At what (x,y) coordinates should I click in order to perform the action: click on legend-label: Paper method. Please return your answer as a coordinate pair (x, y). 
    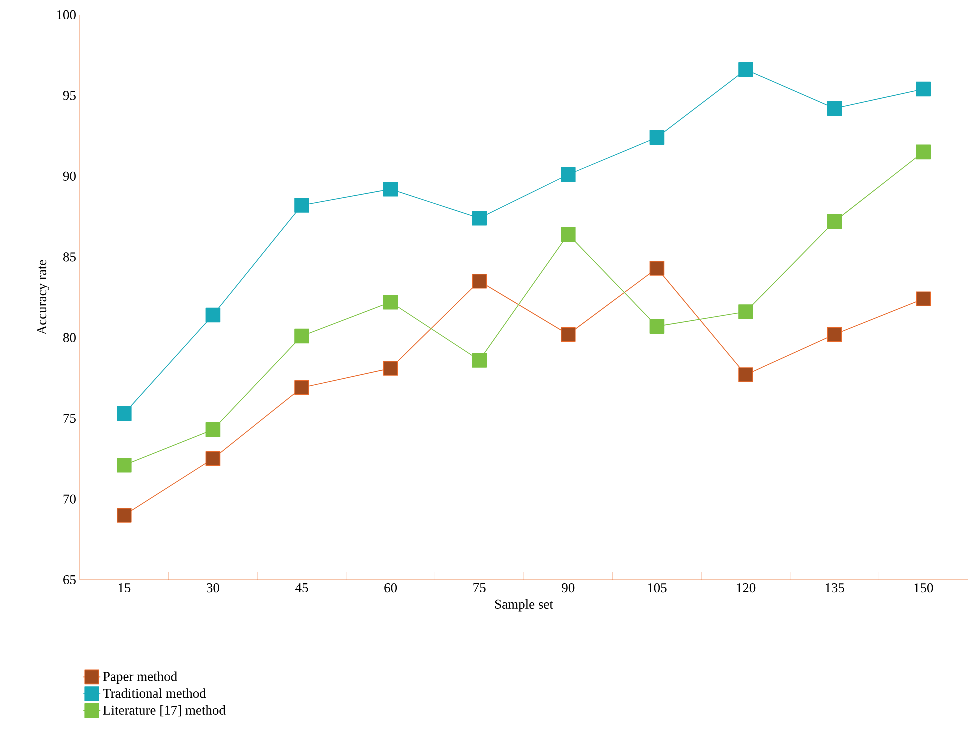
    Looking at the image, I should click on (140, 678).